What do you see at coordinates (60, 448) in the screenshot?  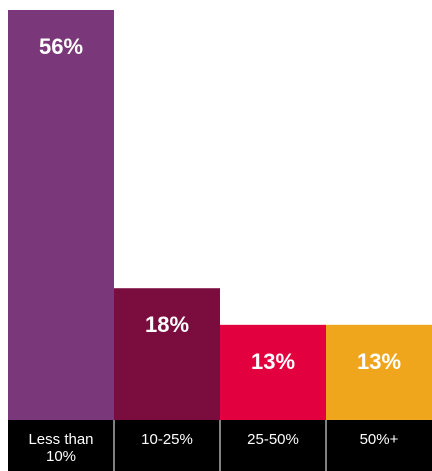 I see `category-label-1: Less than 10%` at bounding box center [60, 448].